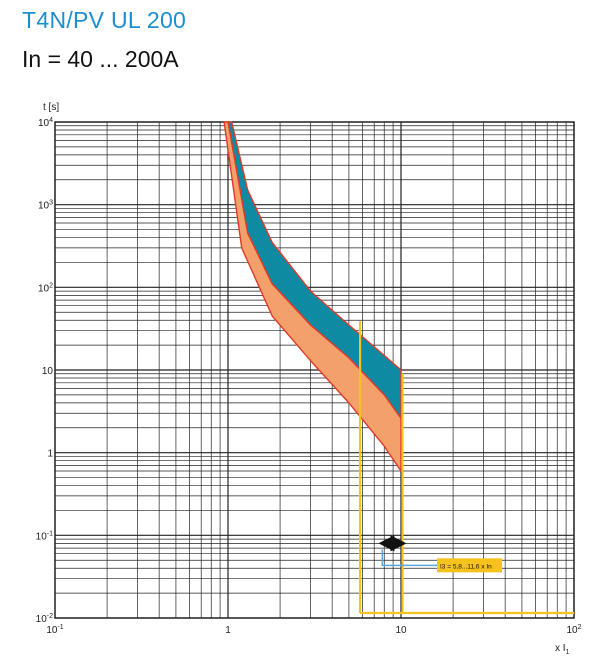 The height and width of the screenshot is (666, 600). What do you see at coordinates (45, 123) in the screenshot?
I see `y-tick-label: 10⁴` at bounding box center [45, 123].